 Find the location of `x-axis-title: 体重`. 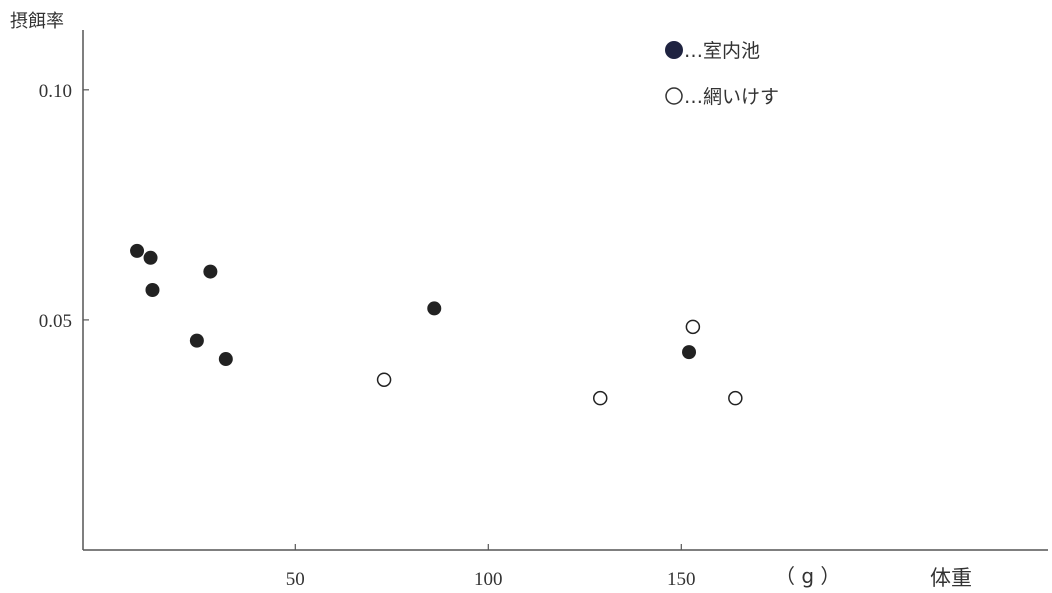

x-axis-title: 体重 is located at coordinates (951, 578).